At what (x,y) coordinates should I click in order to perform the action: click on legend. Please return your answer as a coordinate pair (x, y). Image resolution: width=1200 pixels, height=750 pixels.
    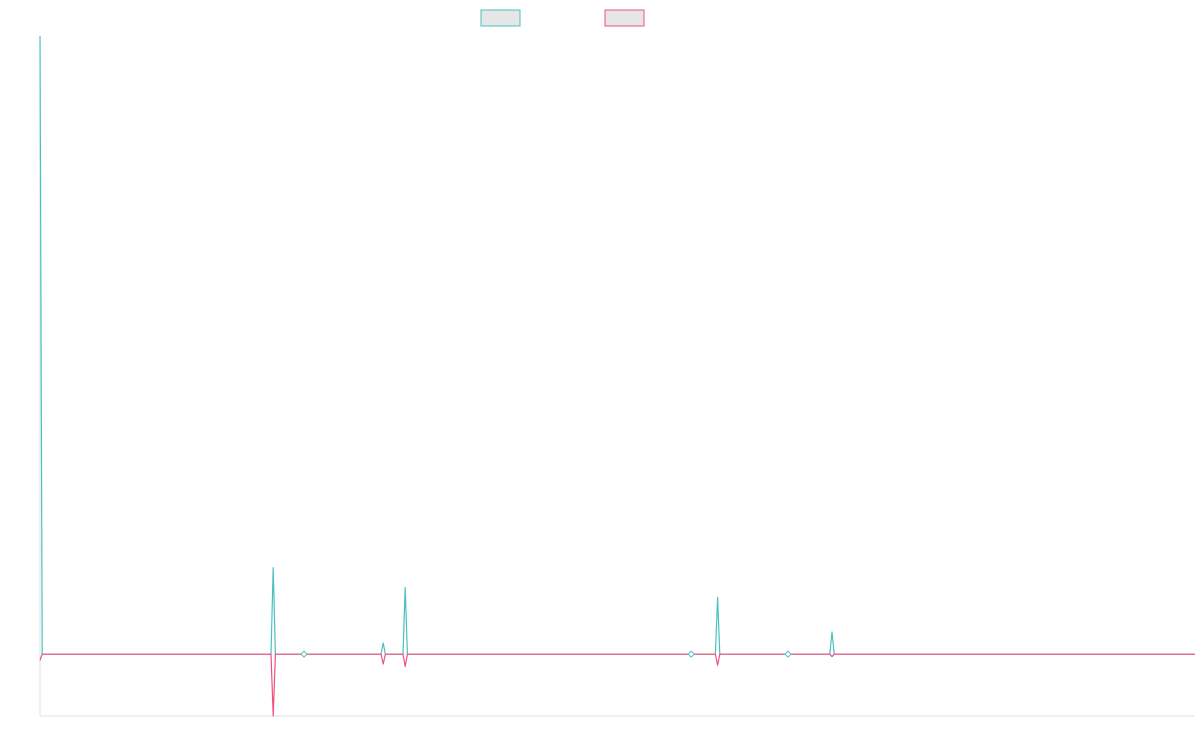
    Looking at the image, I should click on (562, 18).